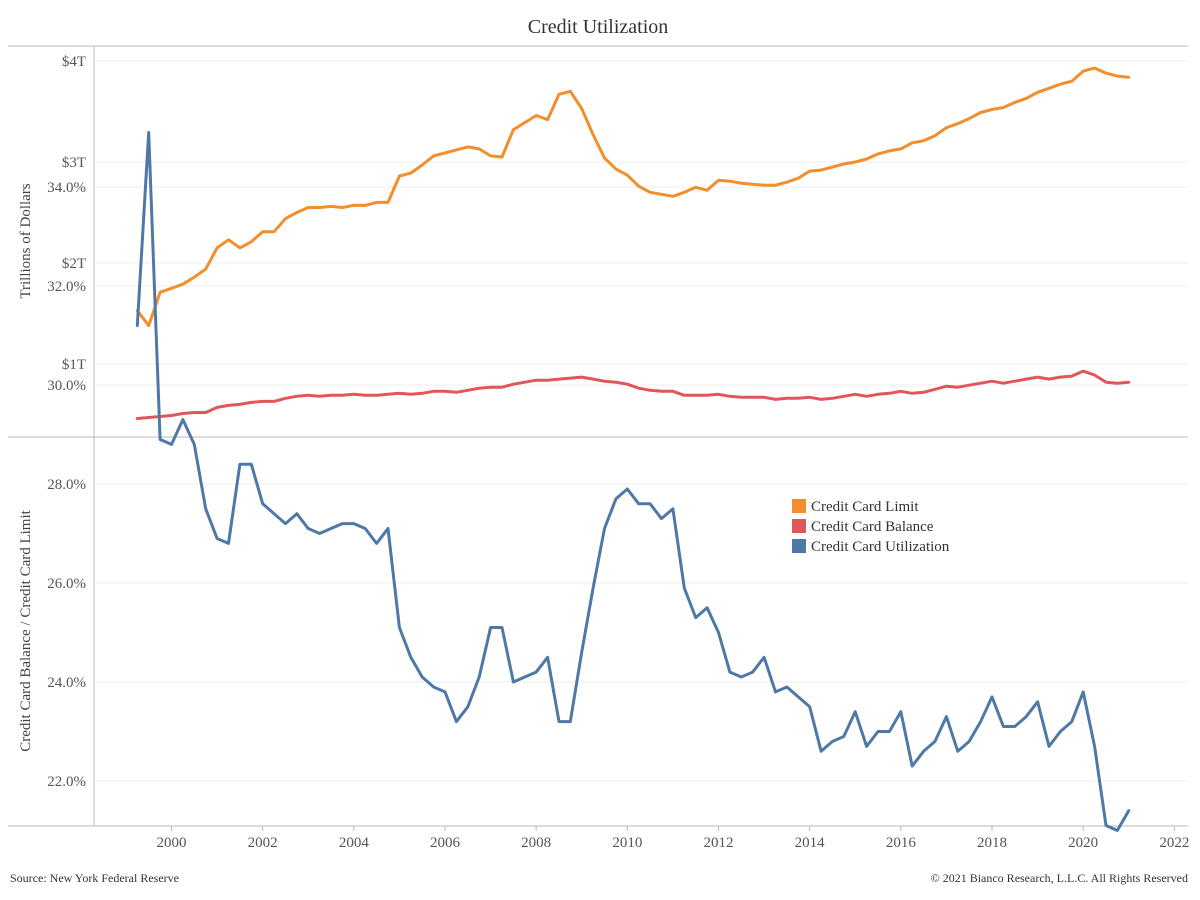  What do you see at coordinates (74, 365) in the screenshot?
I see `top-y-tick-label: $1T` at bounding box center [74, 365].